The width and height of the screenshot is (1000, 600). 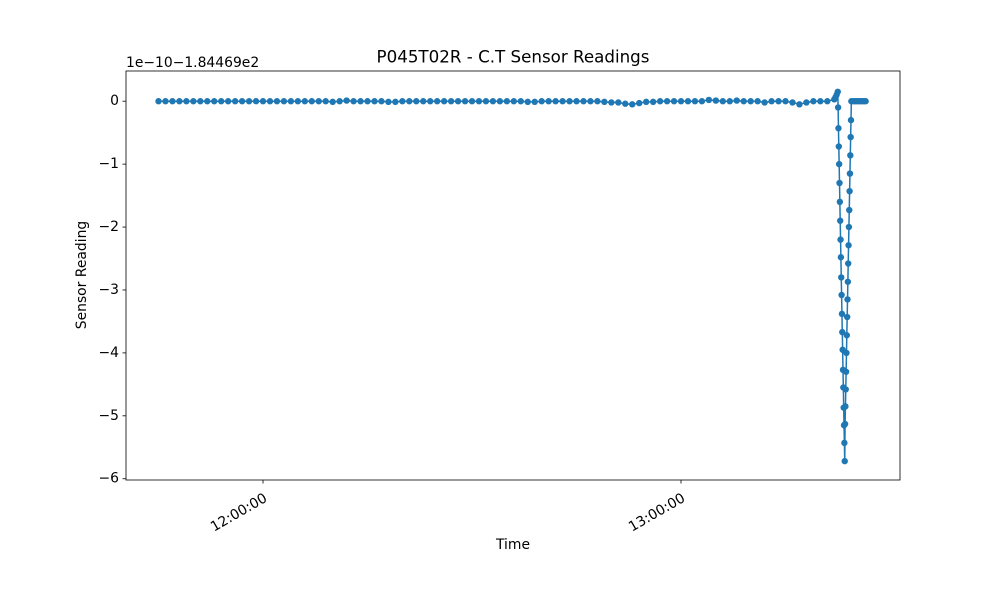 I want to click on y-tick-label: −2, so click(x=109, y=227).